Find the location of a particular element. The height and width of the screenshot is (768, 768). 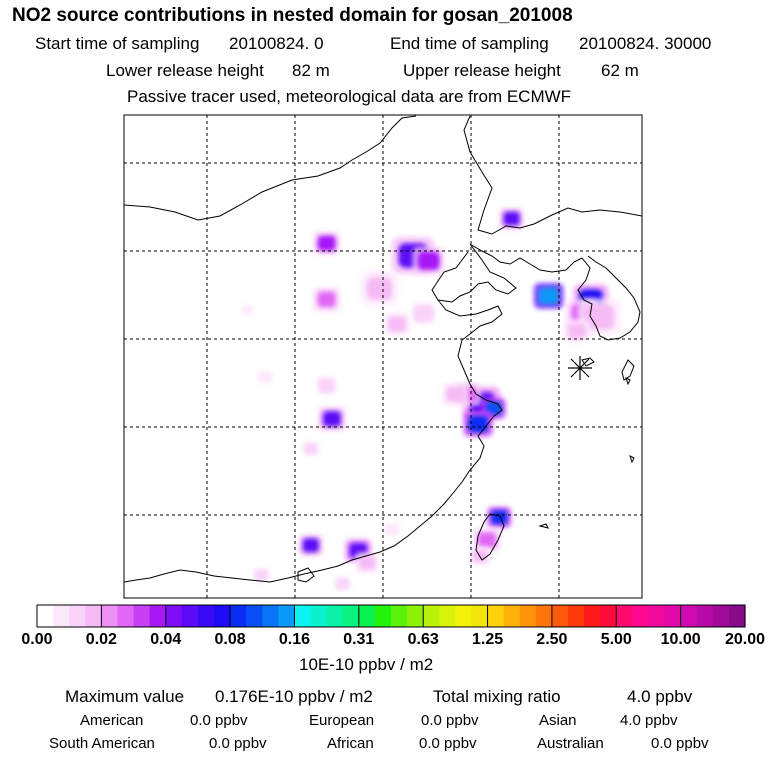

region-asian-value: 4.0 ppbv is located at coordinates (649, 720).